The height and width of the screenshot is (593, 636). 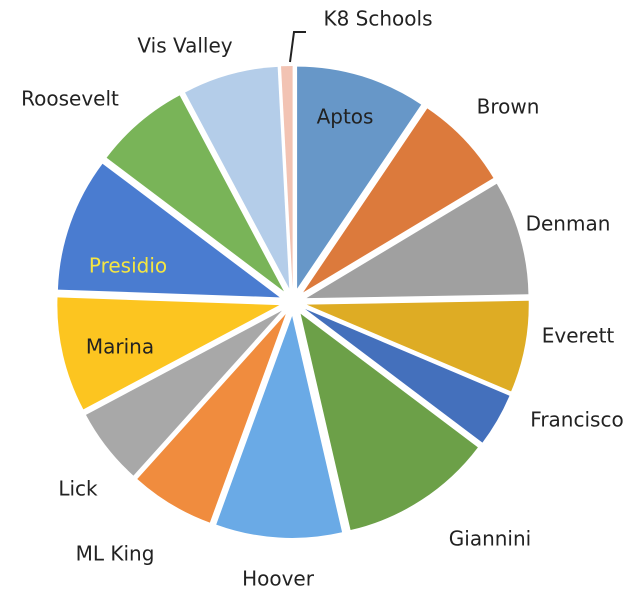 What do you see at coordinates (508, 107) in the screenshot?
I see `slice-label: Brown` at bounding box center [508, 107].